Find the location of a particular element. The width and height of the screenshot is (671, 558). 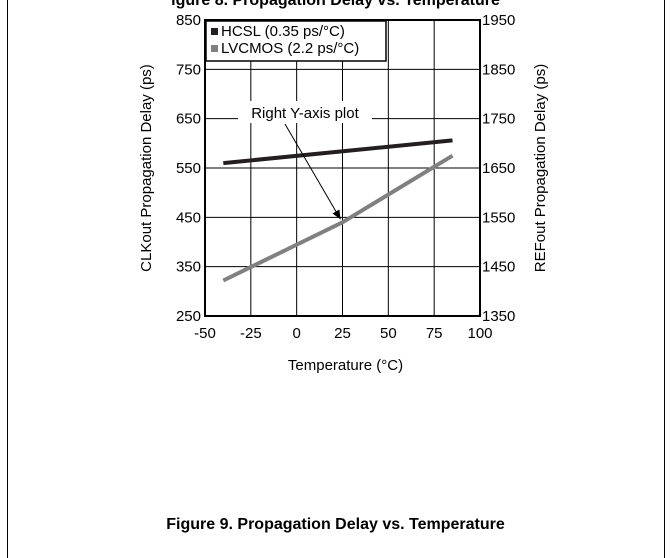

x-tick-label: 75 is located at coordinates (434, 333).